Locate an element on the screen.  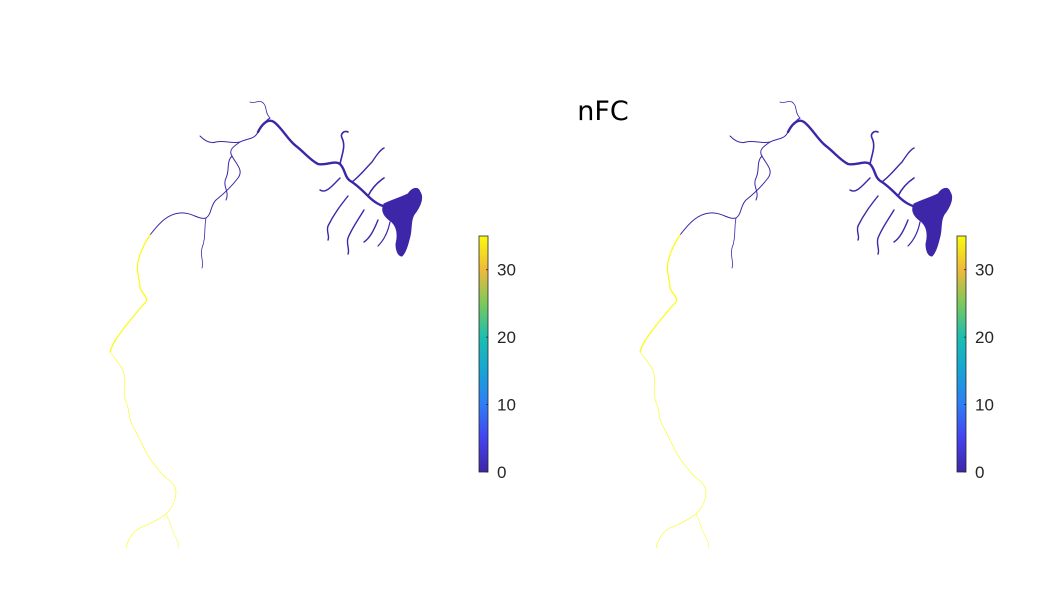
colorbar-right: 0 10 20 30 is located at coordinates (975, 358).